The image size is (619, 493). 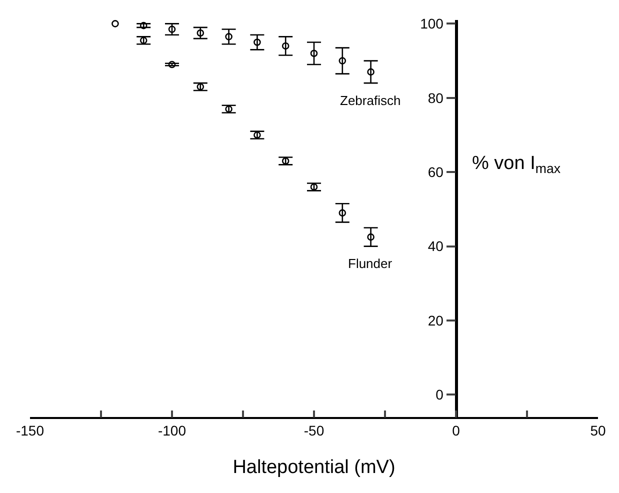 I want to click on y-tick-label: 40, so click(x=436, y=246).